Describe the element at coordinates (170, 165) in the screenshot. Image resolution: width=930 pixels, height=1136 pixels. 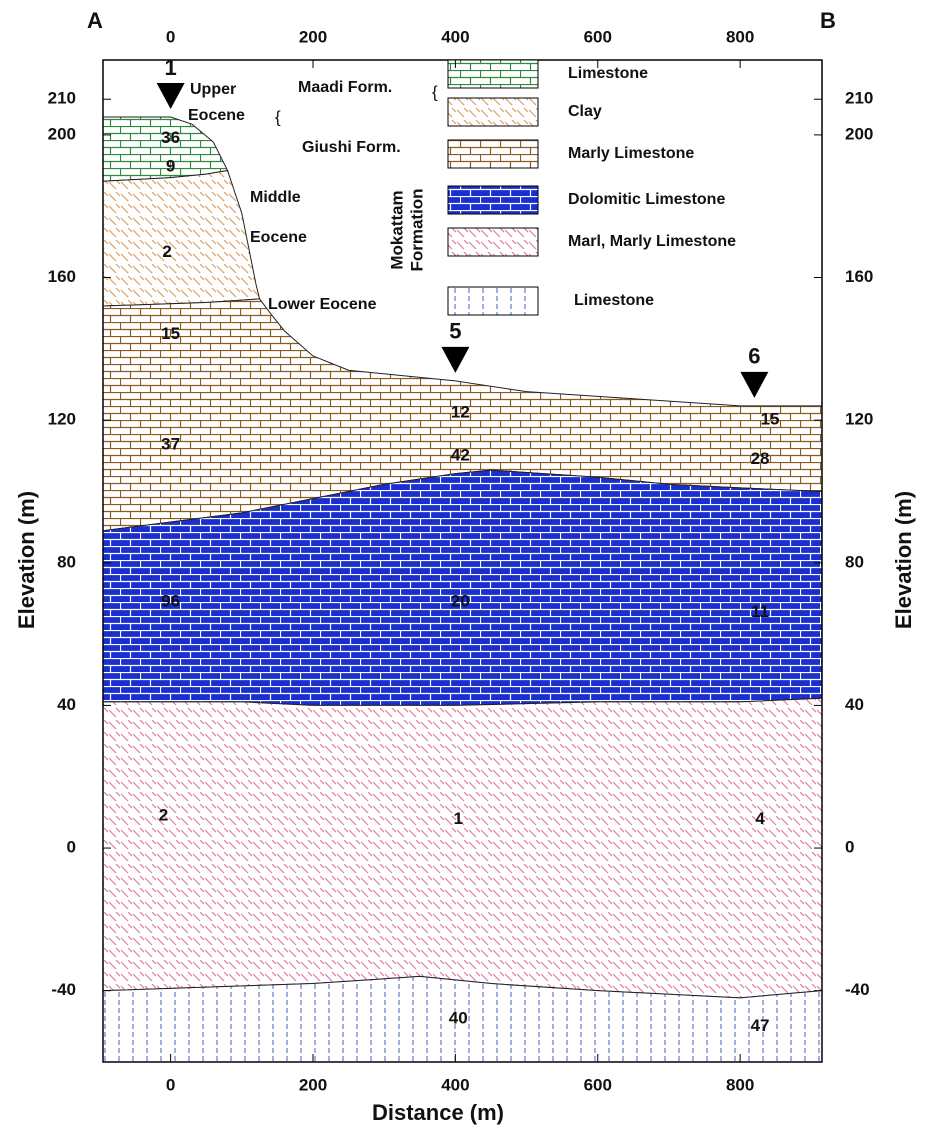
I see `unit-value: 9` at that location.